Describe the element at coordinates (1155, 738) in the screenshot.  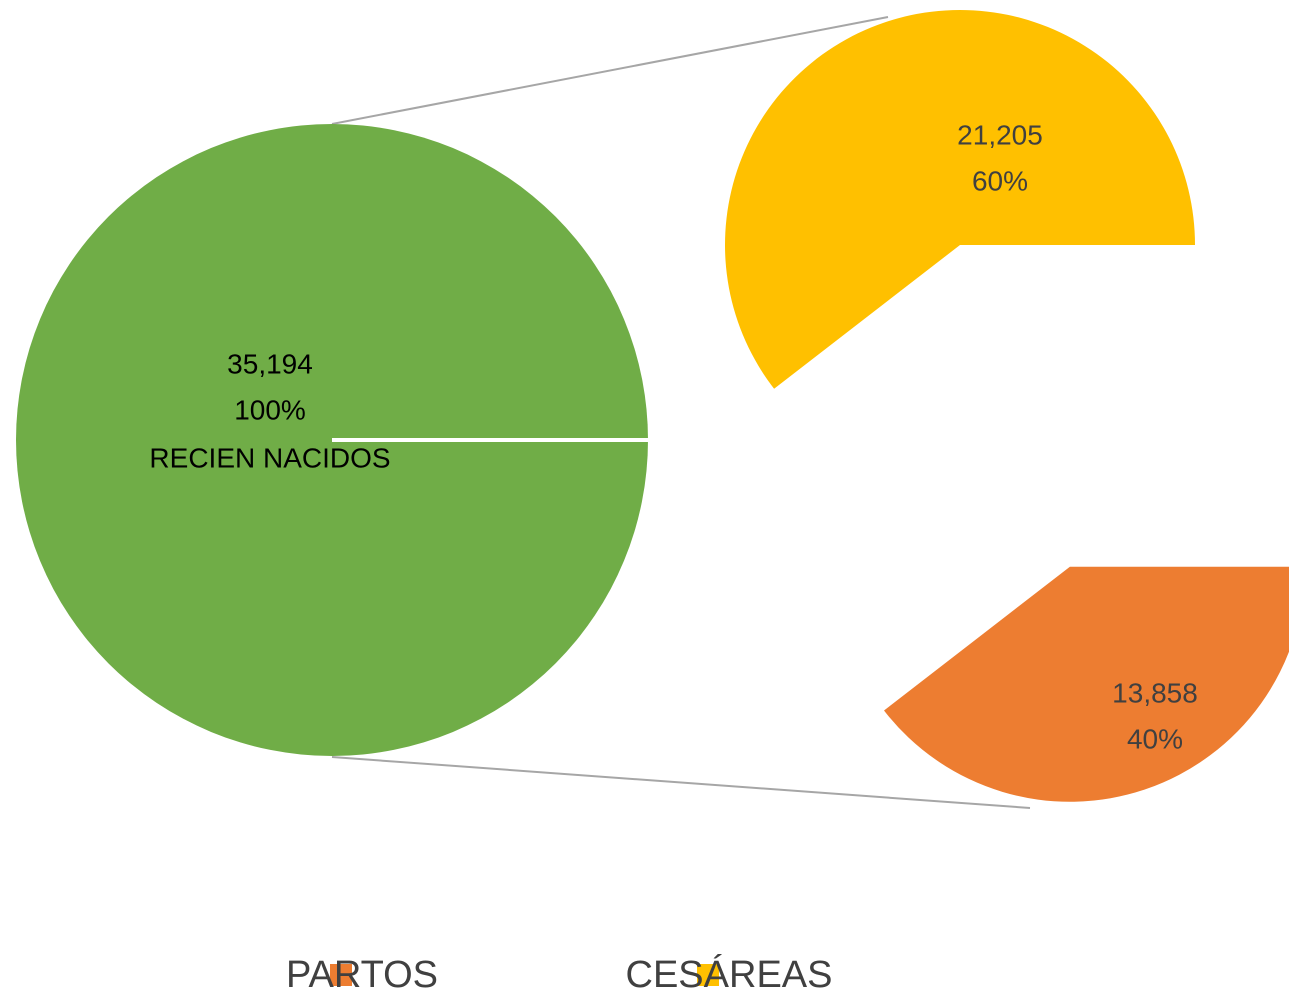
I see `percent-label: 40%` at that location.